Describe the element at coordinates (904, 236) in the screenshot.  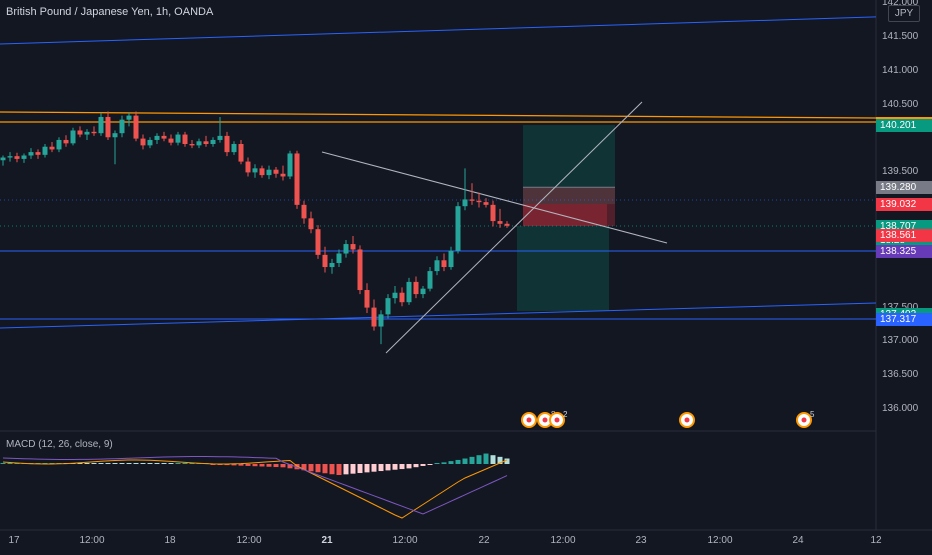
I see `price-axis-label: 138.561` at that location.